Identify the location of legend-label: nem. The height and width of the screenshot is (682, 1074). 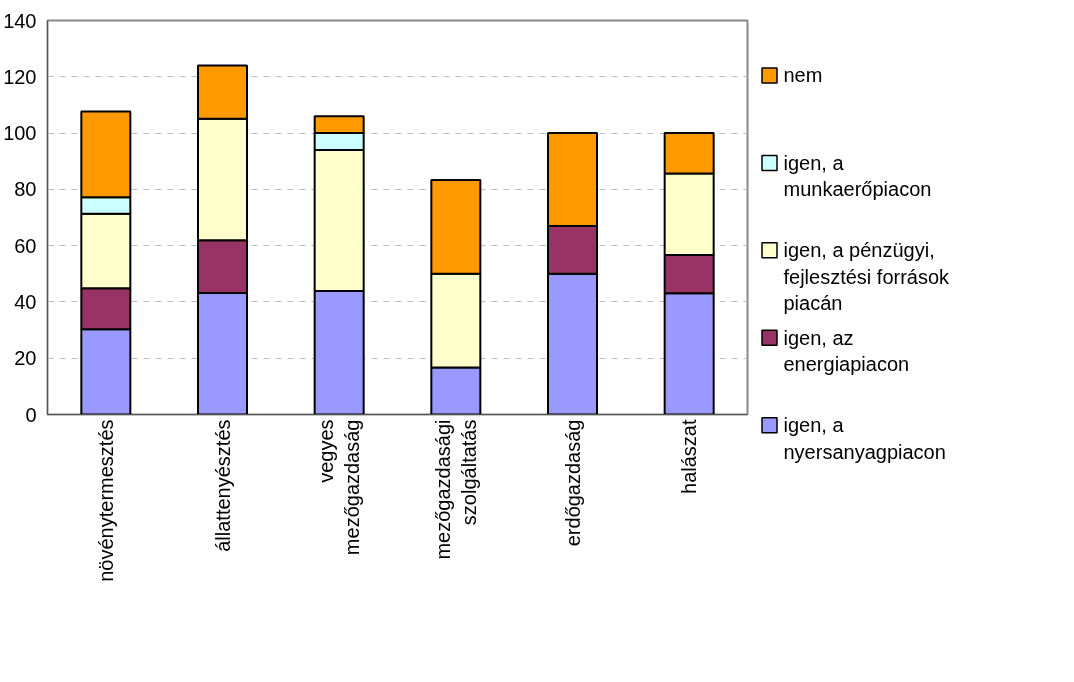
(803, 75).